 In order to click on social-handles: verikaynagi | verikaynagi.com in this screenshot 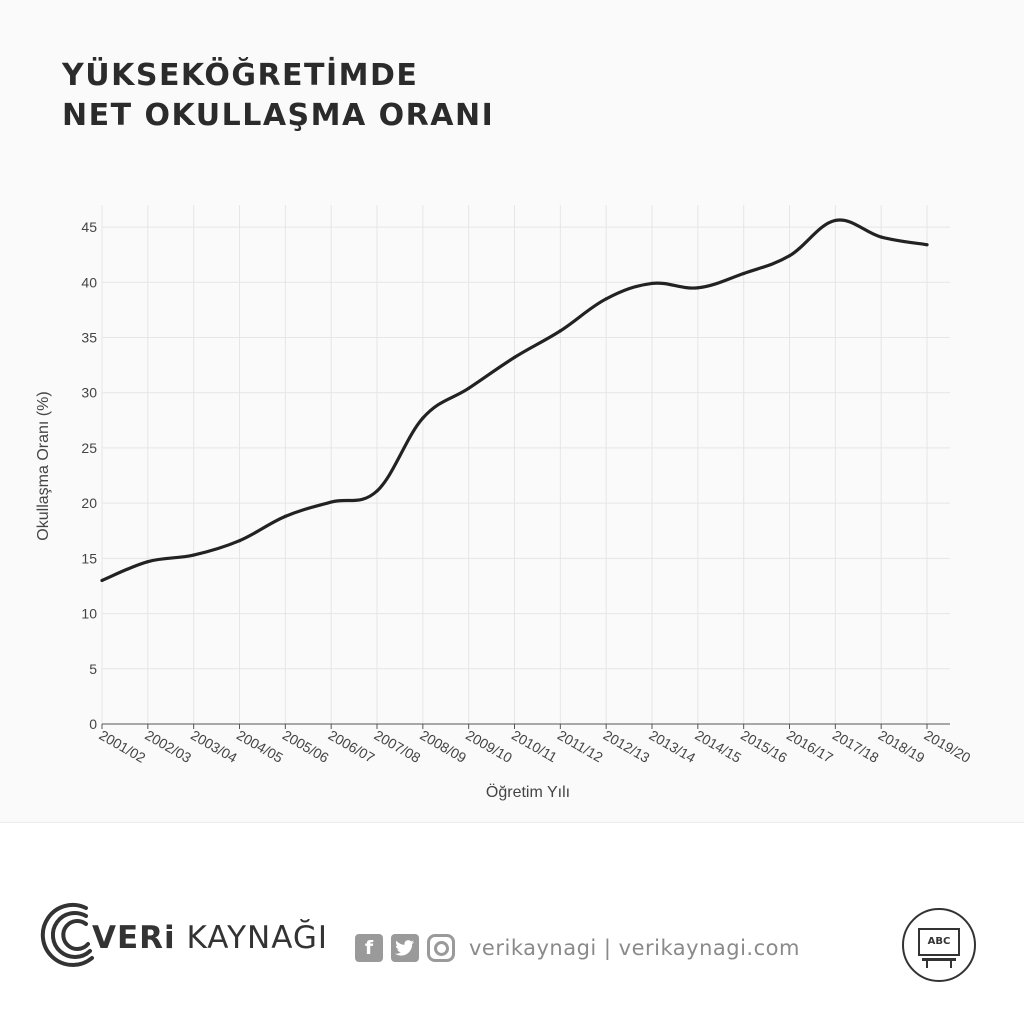, I will do `click(634, 948)`.